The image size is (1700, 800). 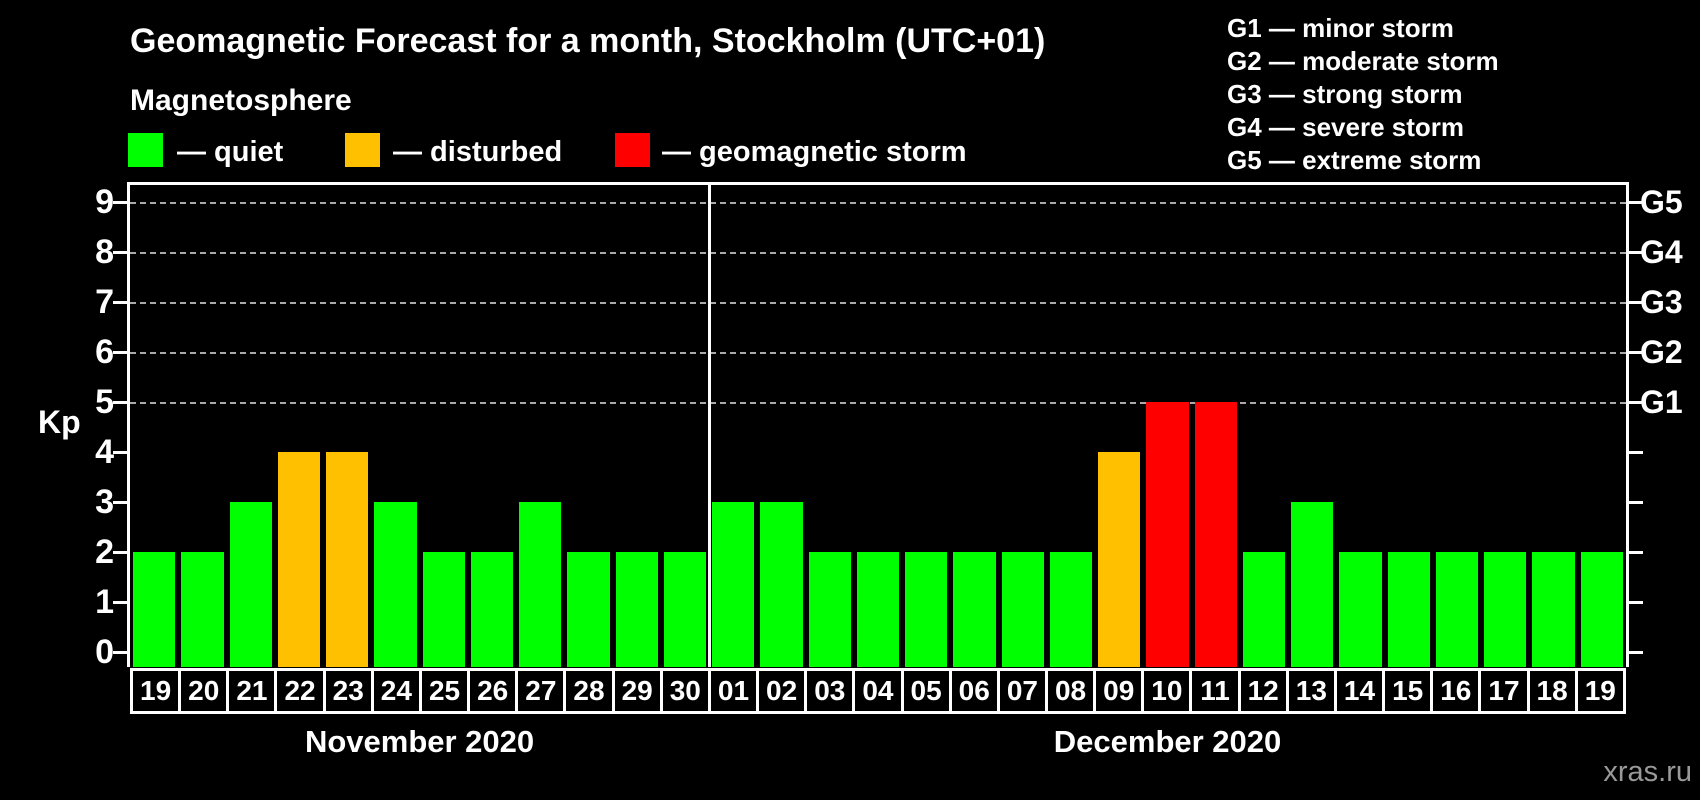 I want to click on legend-label-quiet: — quiet, so click(x=230, y=152).